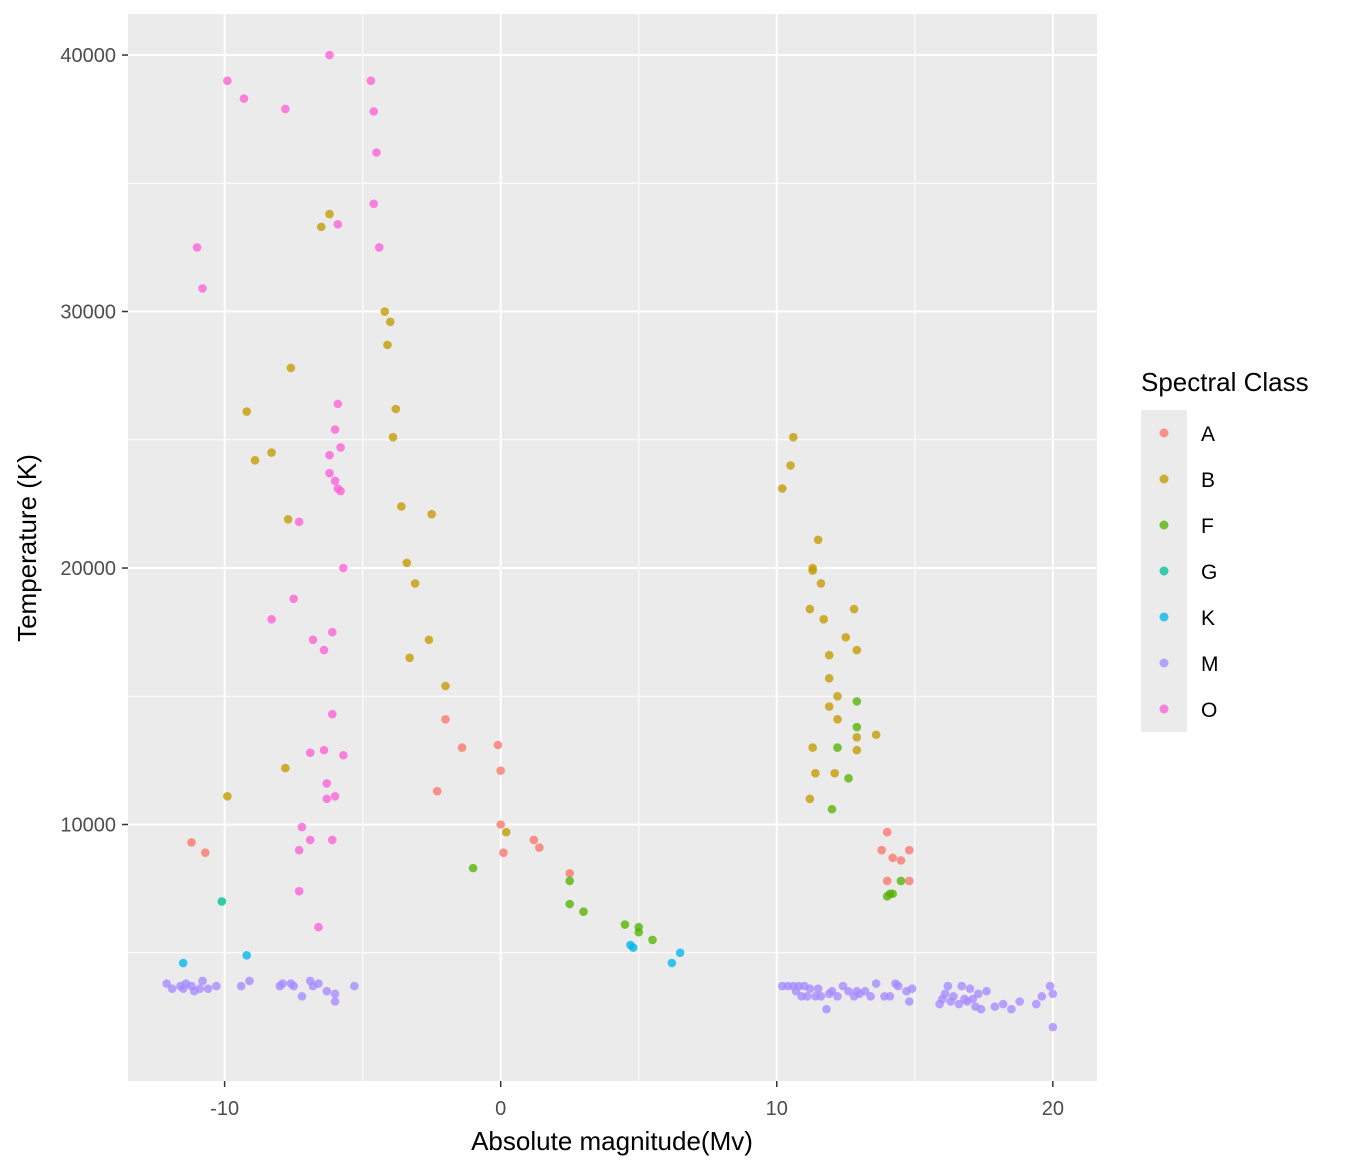 This screenshot has width=1360, height=1170. Describe the element at coordinates (1164, 571) in the screenshot. I see `legend-key-g` at that location.